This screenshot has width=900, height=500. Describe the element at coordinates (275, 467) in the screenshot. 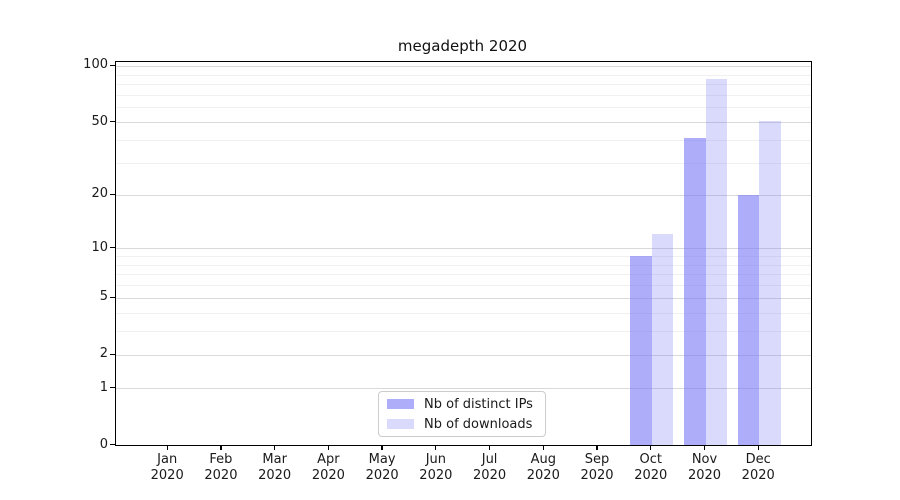

I see `x-tick-label-mar: Mar 2020` at that location.